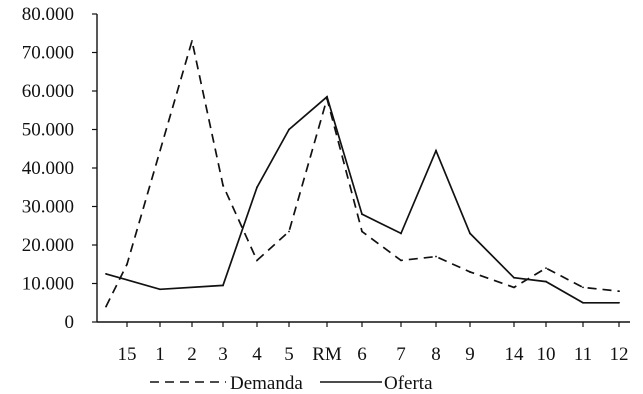  What do you see at coordinates (48, 91) in the screenshot?
I see `y-tick-label: 60.000` at bounding box center [48, 91].